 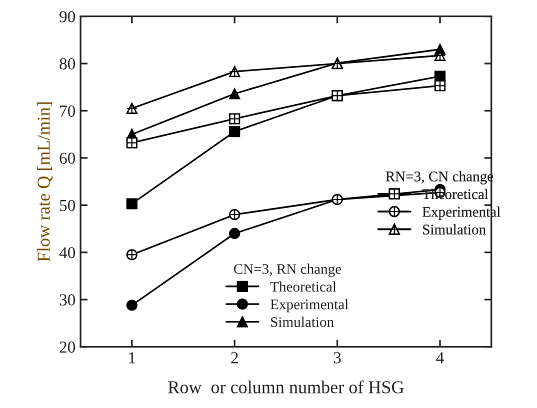 I want to click on y-axis-title: Flow rate Q [mL/min], so click(x=45, y=182).